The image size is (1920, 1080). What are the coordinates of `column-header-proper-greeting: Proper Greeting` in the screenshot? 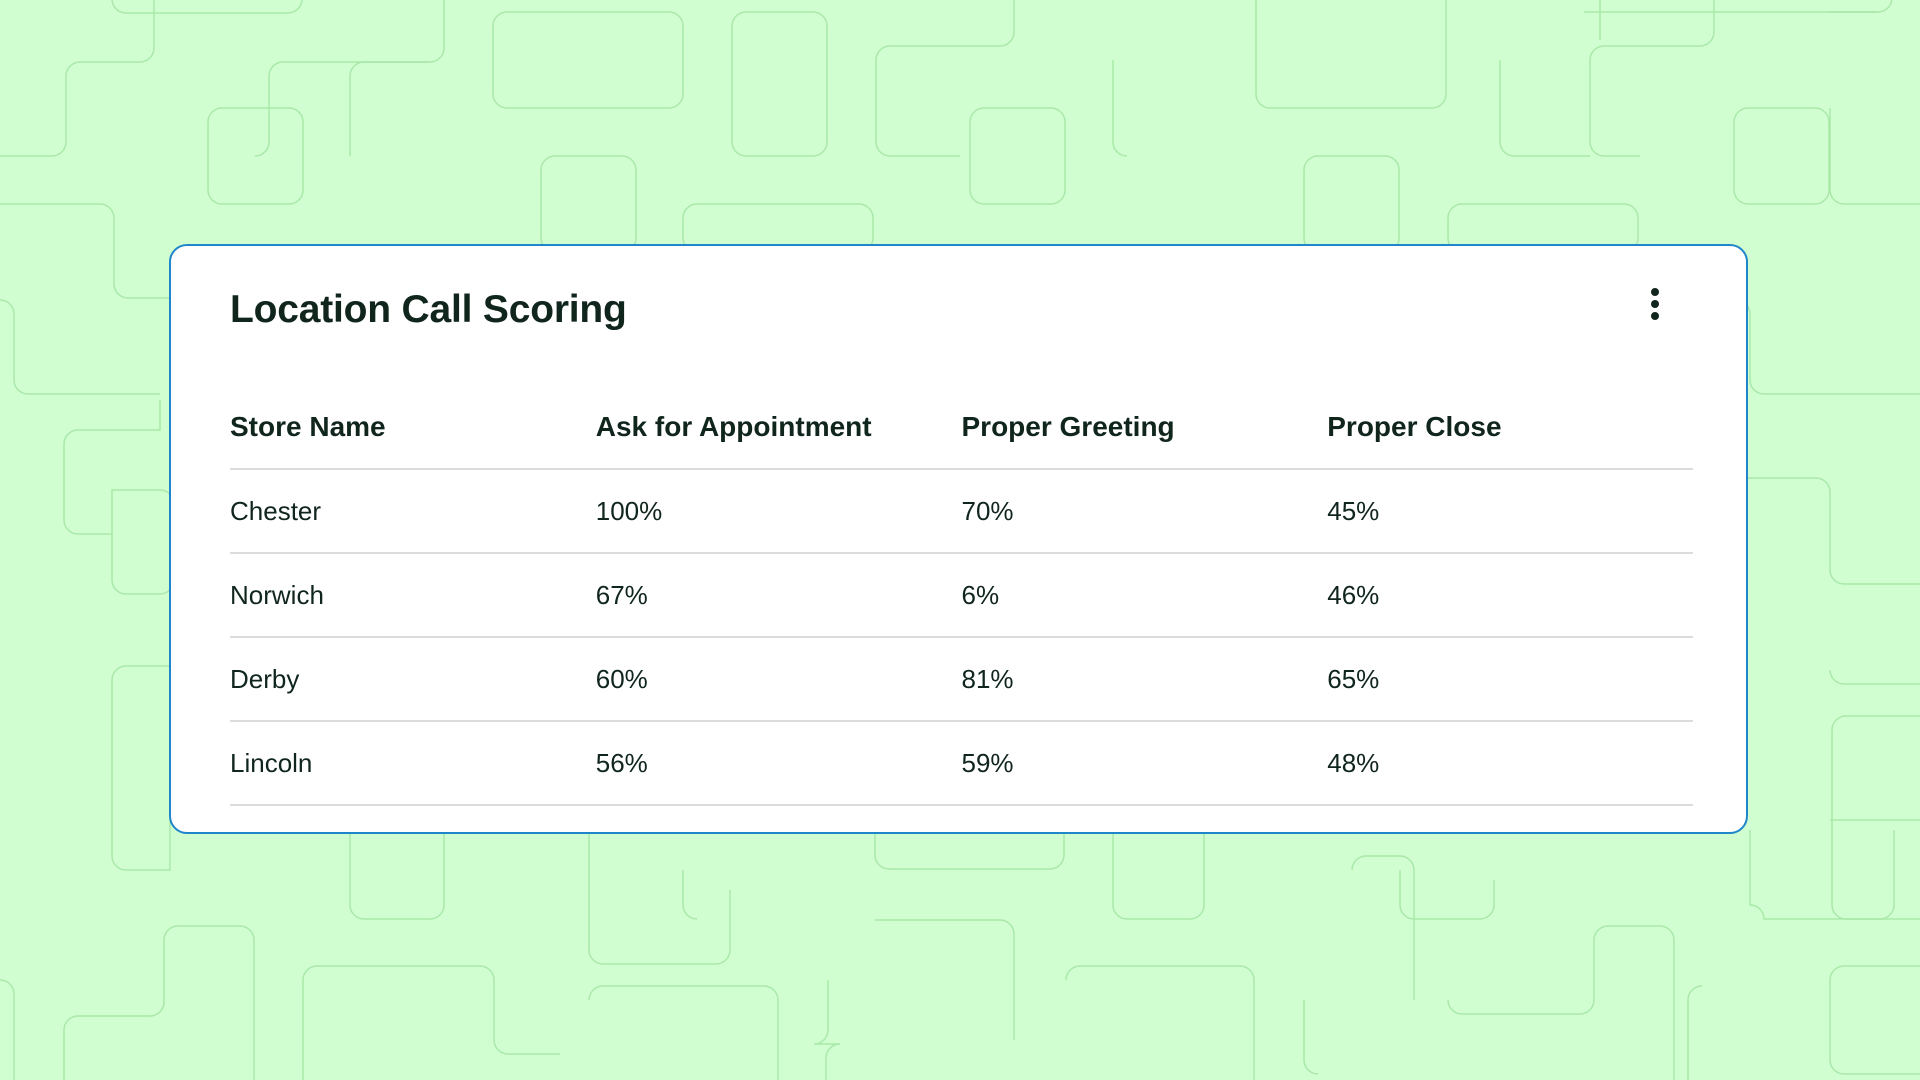 It's located at (1068, 426).